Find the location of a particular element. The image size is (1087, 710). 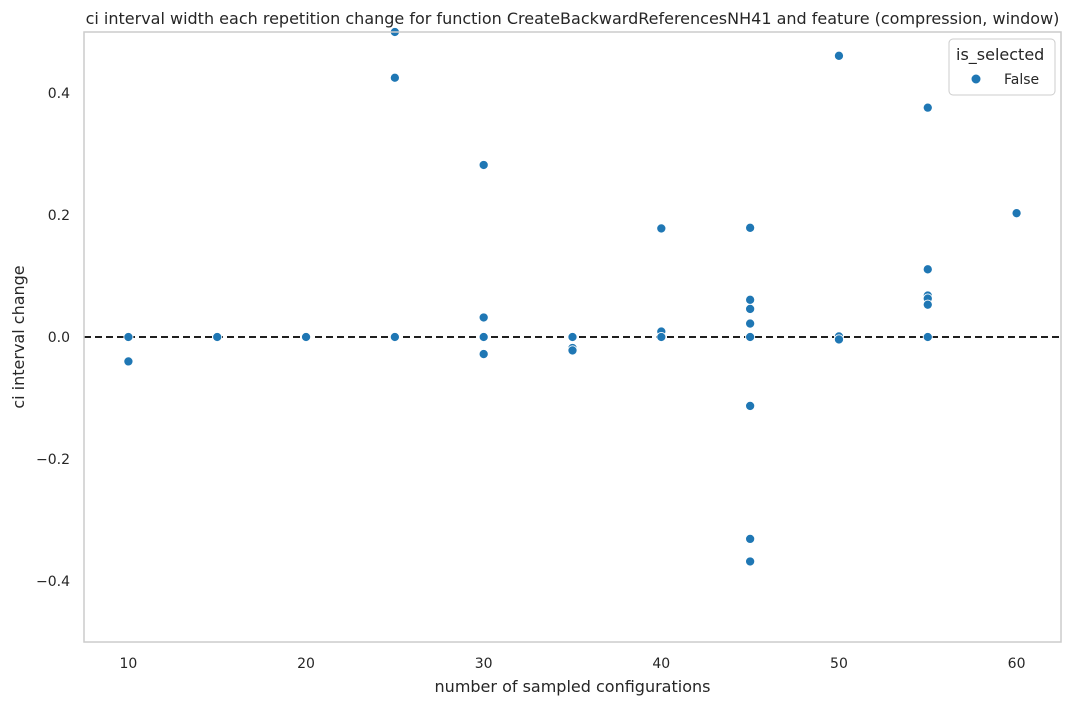

legend-label-false: False is located at coordinates (1021, 80).